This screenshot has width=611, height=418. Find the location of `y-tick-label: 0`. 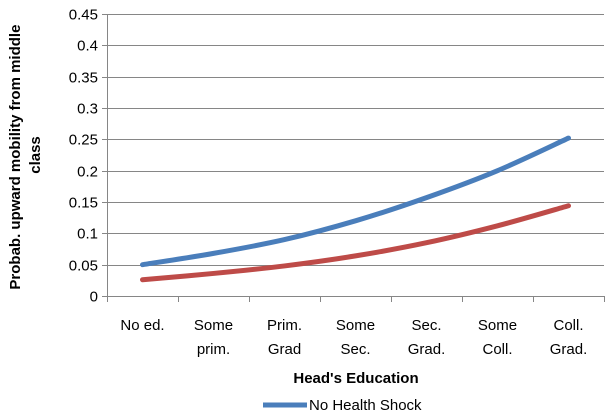

y-tick-label: 0 is located at coordinates (94, 297).